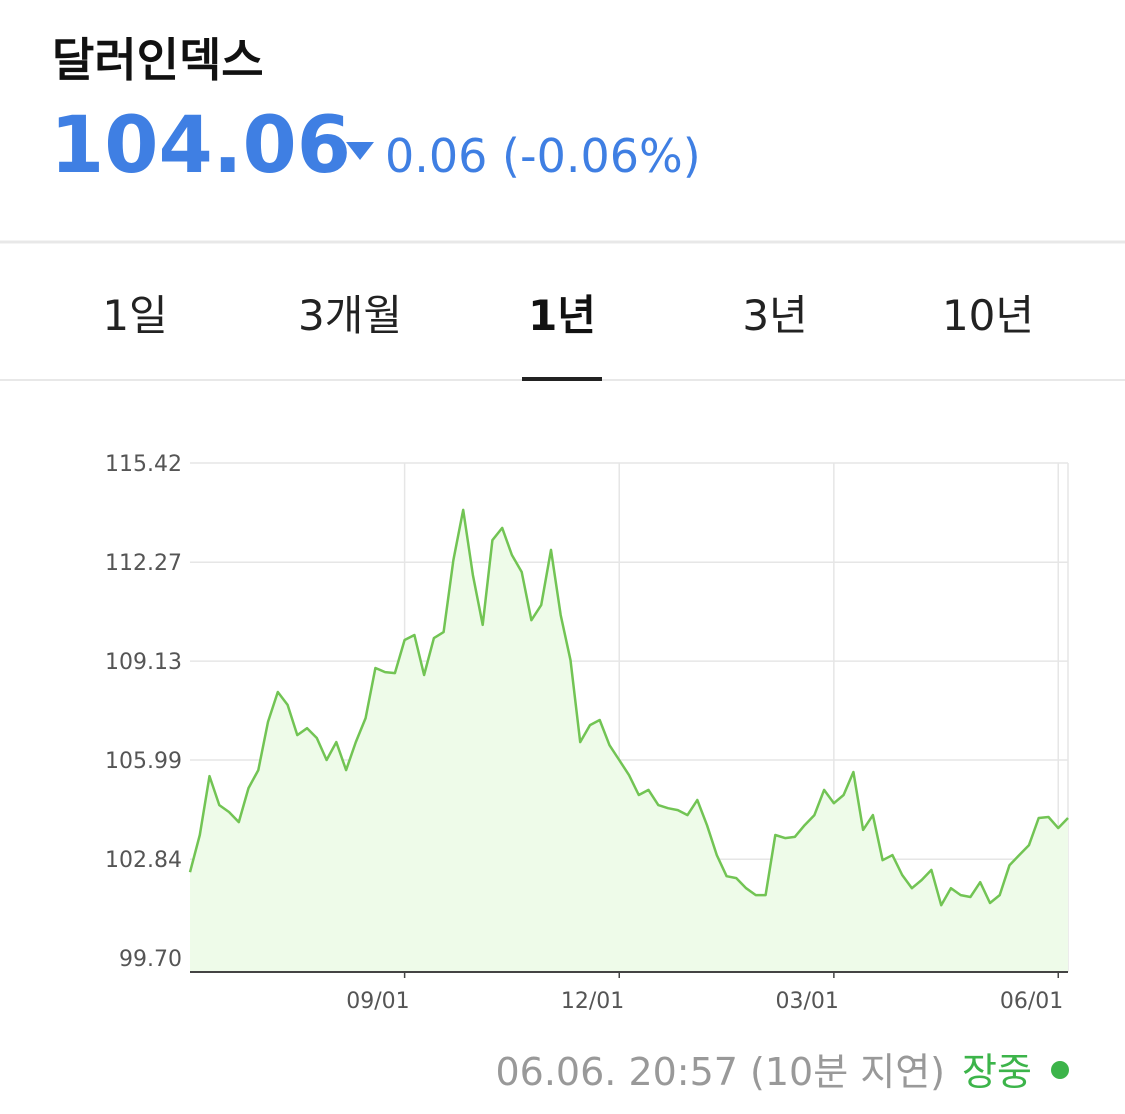 This screenshot has width=1125, height=1114. What do you see at coordinates (774, 315) in the screenshot?
I see `period-tab: 3년` at bounding box center [774, 315].